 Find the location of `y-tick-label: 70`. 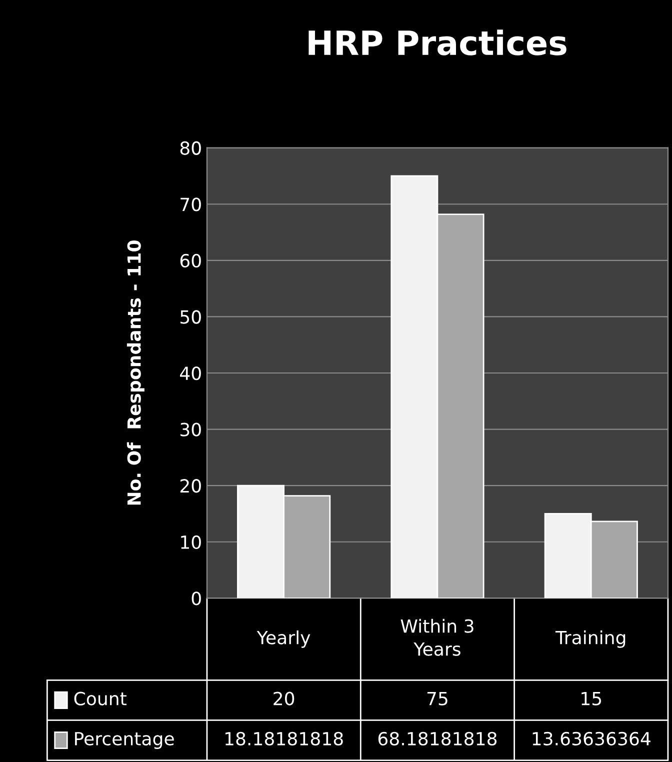

y-tick-label: 70 is located at coordinates (190, 205).